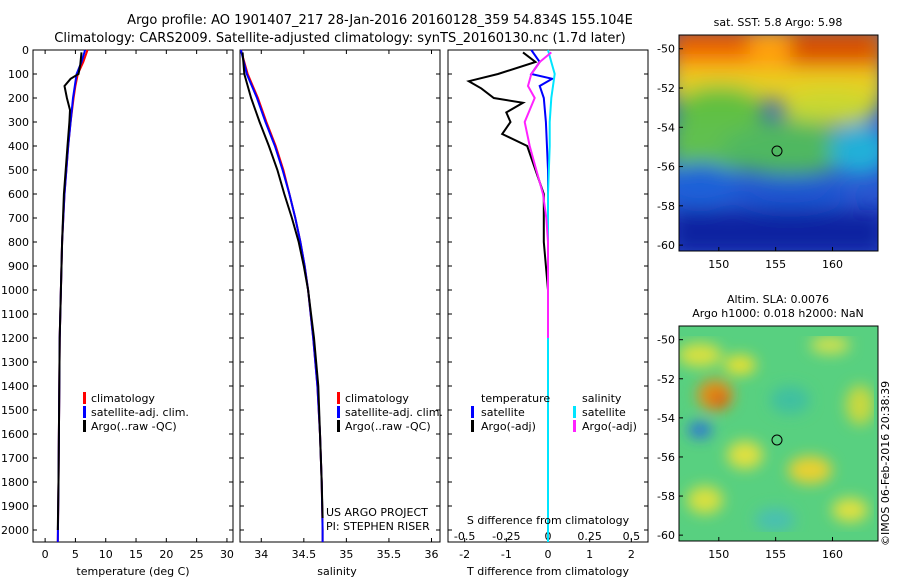 The height and width of the screenshot is (580, 900). What do you see at coordinates (775, 554) in the screenshot?
I see `map-x-tick-label: 155` at bounding box center [775, 554].